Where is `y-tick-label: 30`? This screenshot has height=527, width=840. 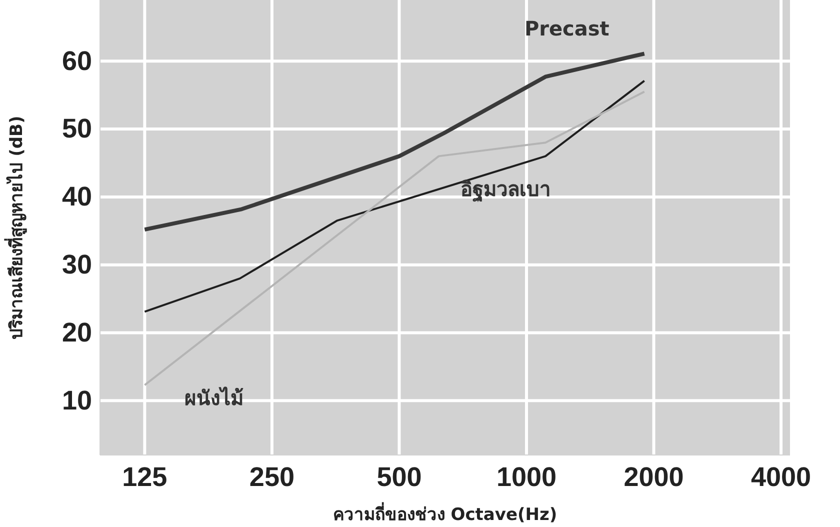 y-tick-label: 30 is located at coordinates (77, 264).